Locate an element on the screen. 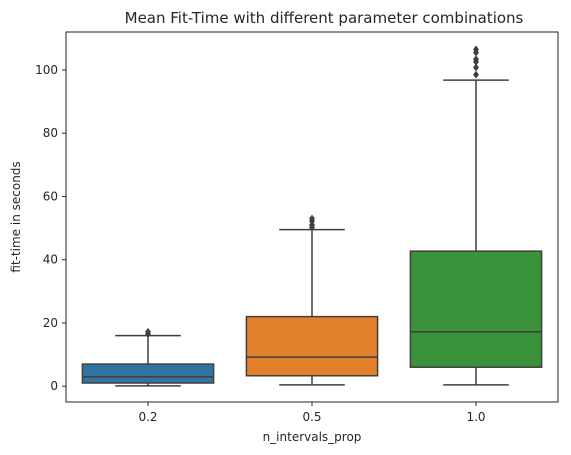 This screenshot has height=455, width=571. y-tick-label: 80 is located at coordinates (50, 133).